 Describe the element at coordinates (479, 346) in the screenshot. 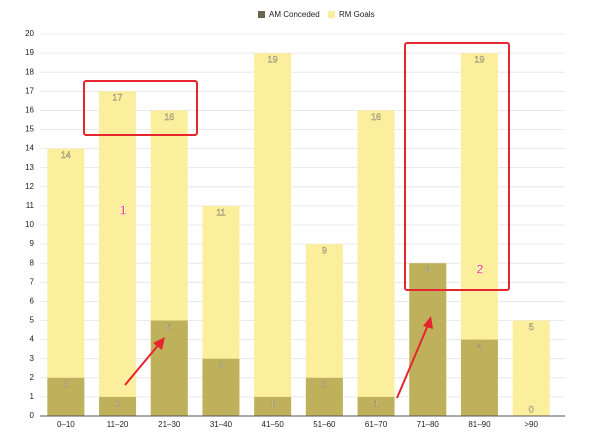

I see `value-label: 4` at that location.